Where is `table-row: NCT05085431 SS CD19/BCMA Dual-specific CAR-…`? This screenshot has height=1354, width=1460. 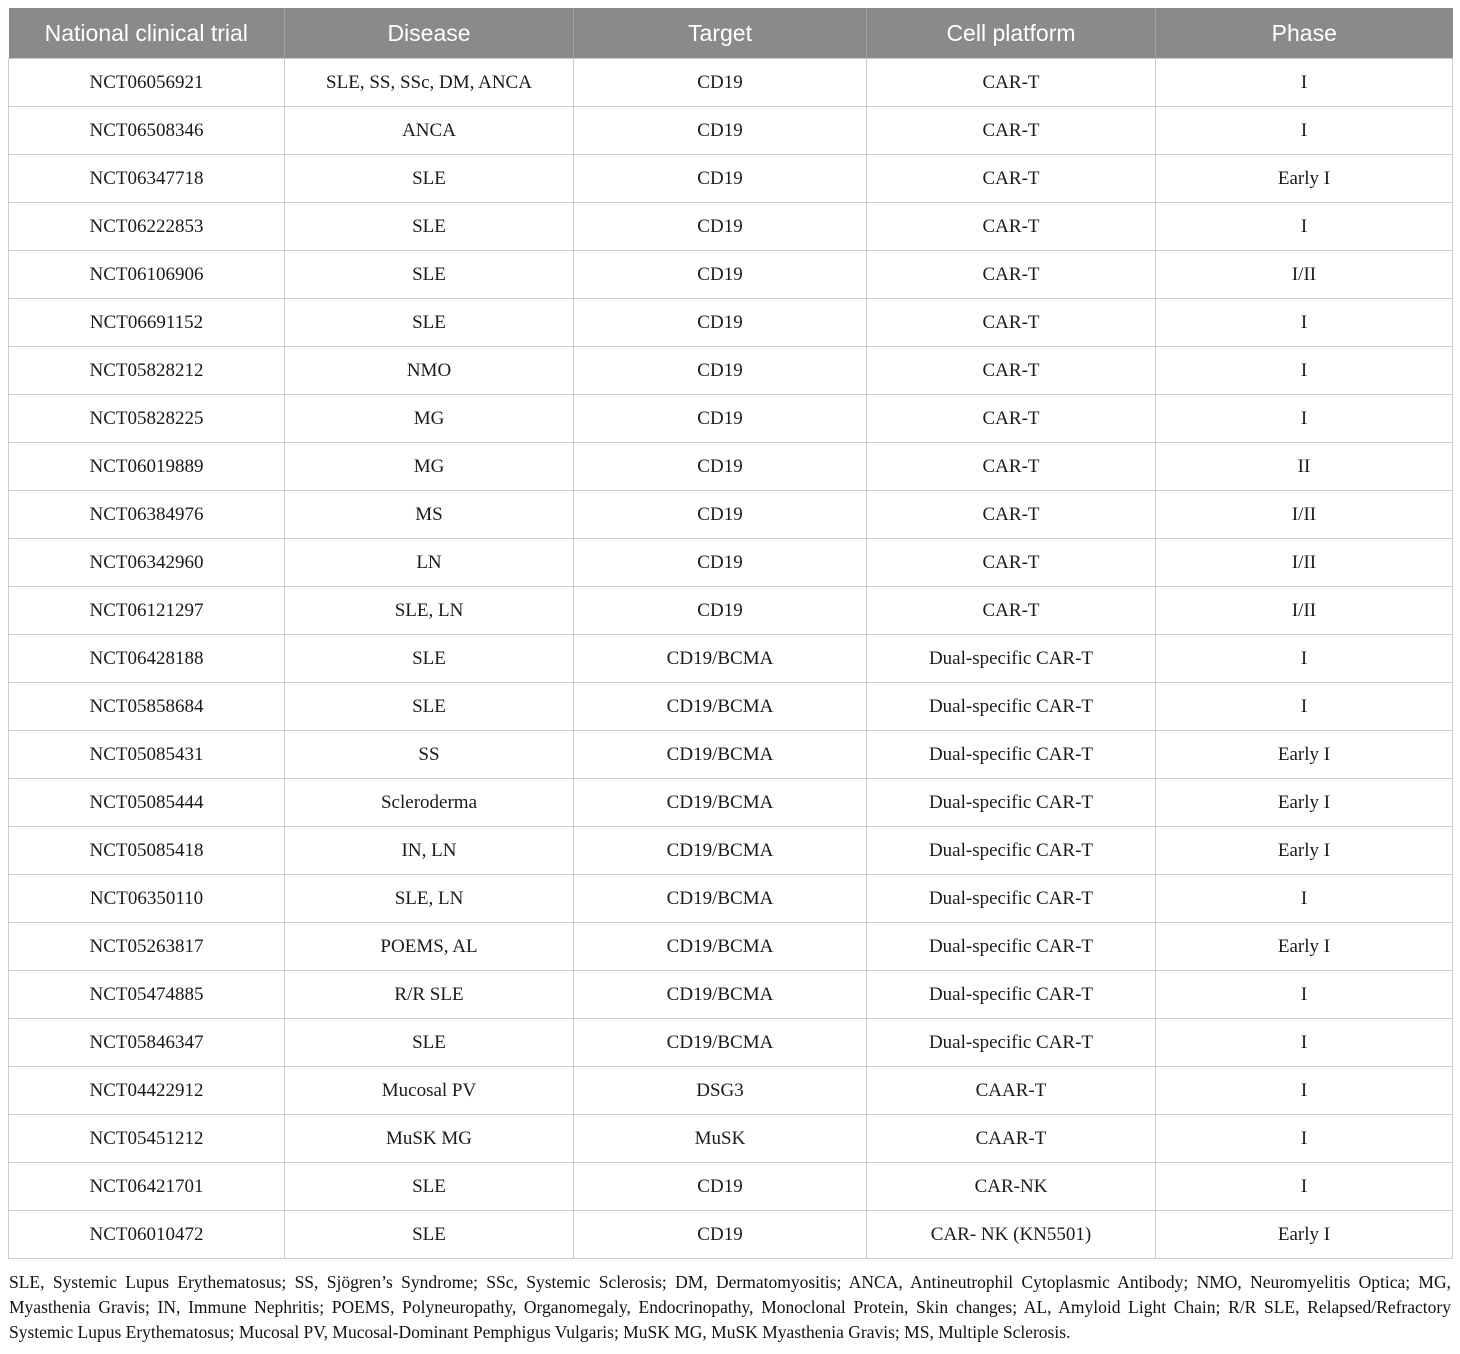 table-row: NCT05085431 SS CD19/BCMA Dual-specific CAR-… is located at coordinates (730, 754).